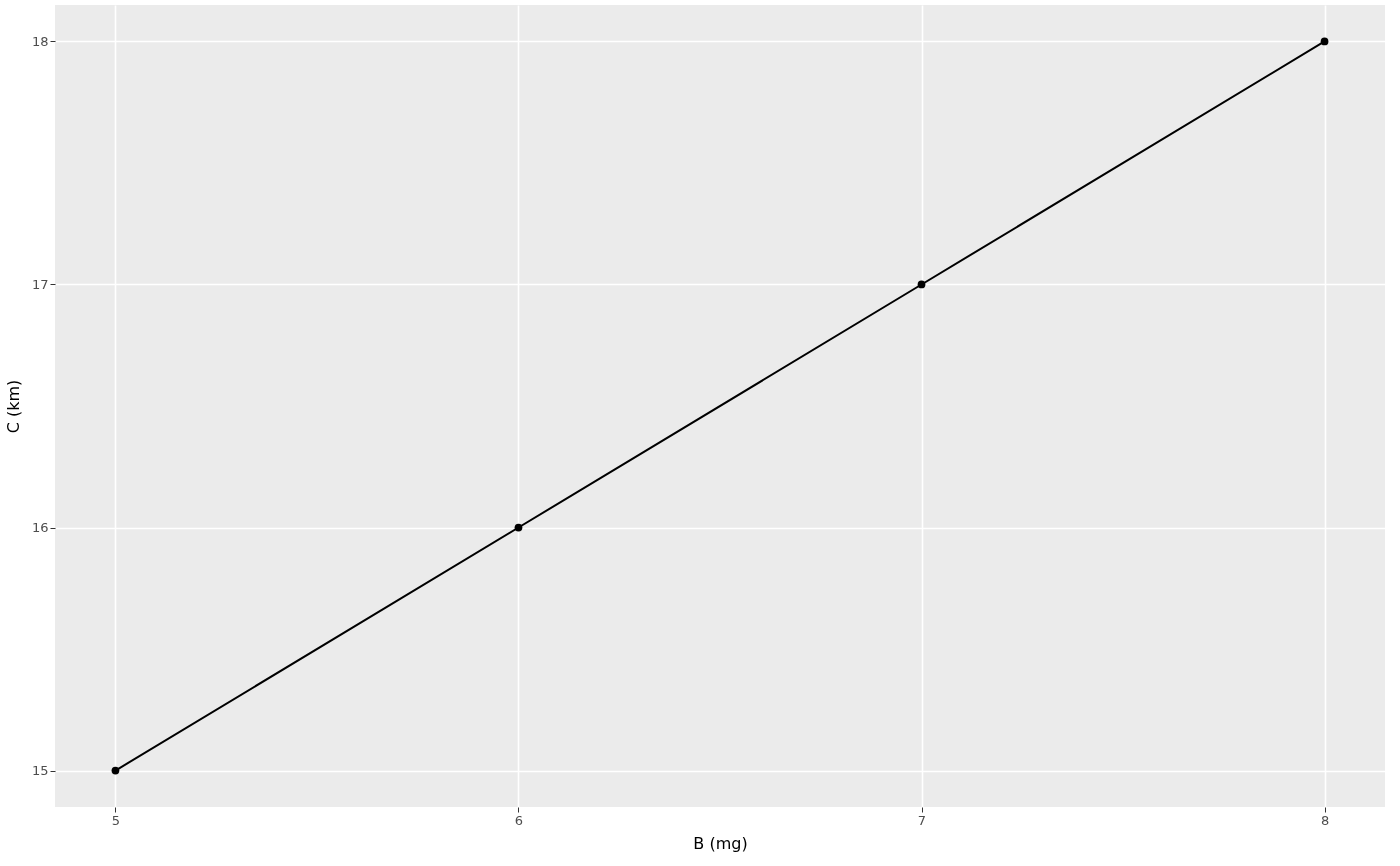 The width and height of the screenshot is (1400, 866). Describe the element at coordinates (720, 843) in the screenshot. I see `x-axis-title: B (mg)` at that location.